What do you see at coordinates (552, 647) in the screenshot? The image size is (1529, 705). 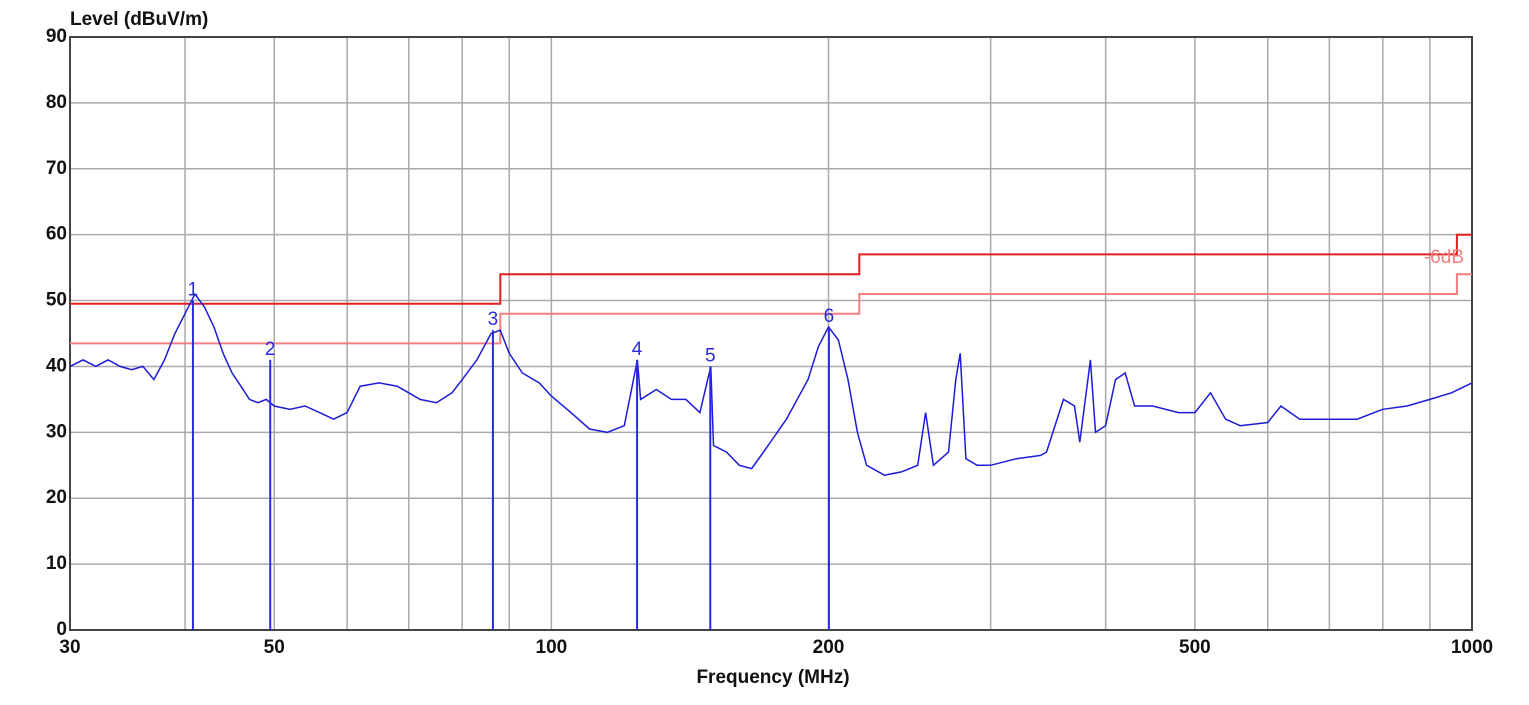 I see `x-tick-label: 100` at bounding box center [552, 647].